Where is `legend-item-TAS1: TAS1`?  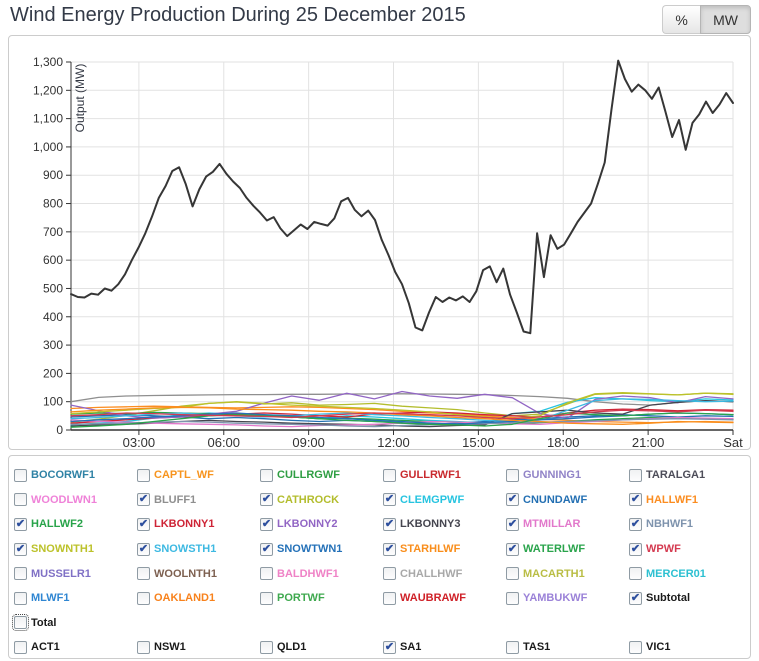 legend-item-TAS1: TAS1 is located at coordinates (567, 647).